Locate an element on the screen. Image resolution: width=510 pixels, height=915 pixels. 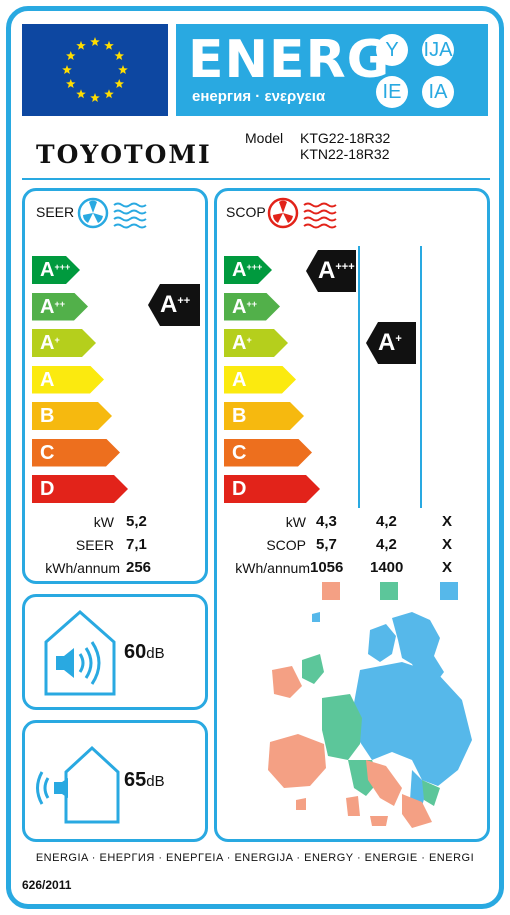
warm-zone-class-indicator: A+++ is located at coordinates (331, 271).